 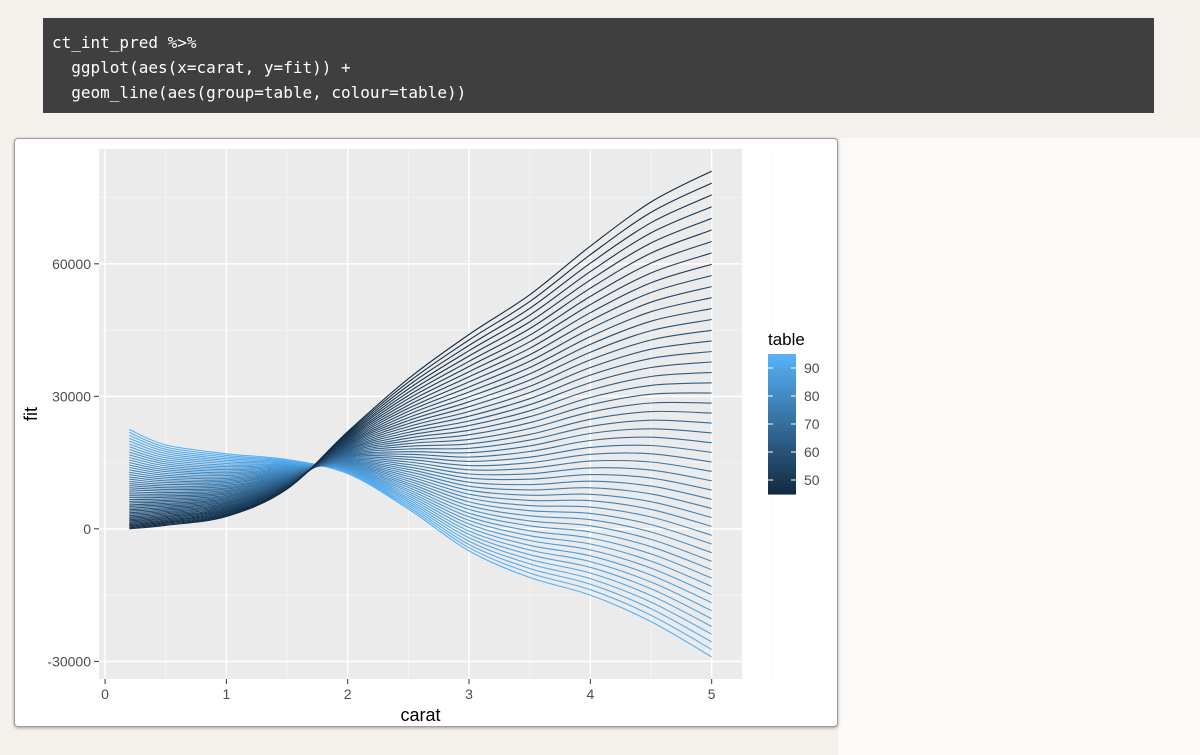 I want to click on x-tick-label: 5, so click(x=712, y=694).